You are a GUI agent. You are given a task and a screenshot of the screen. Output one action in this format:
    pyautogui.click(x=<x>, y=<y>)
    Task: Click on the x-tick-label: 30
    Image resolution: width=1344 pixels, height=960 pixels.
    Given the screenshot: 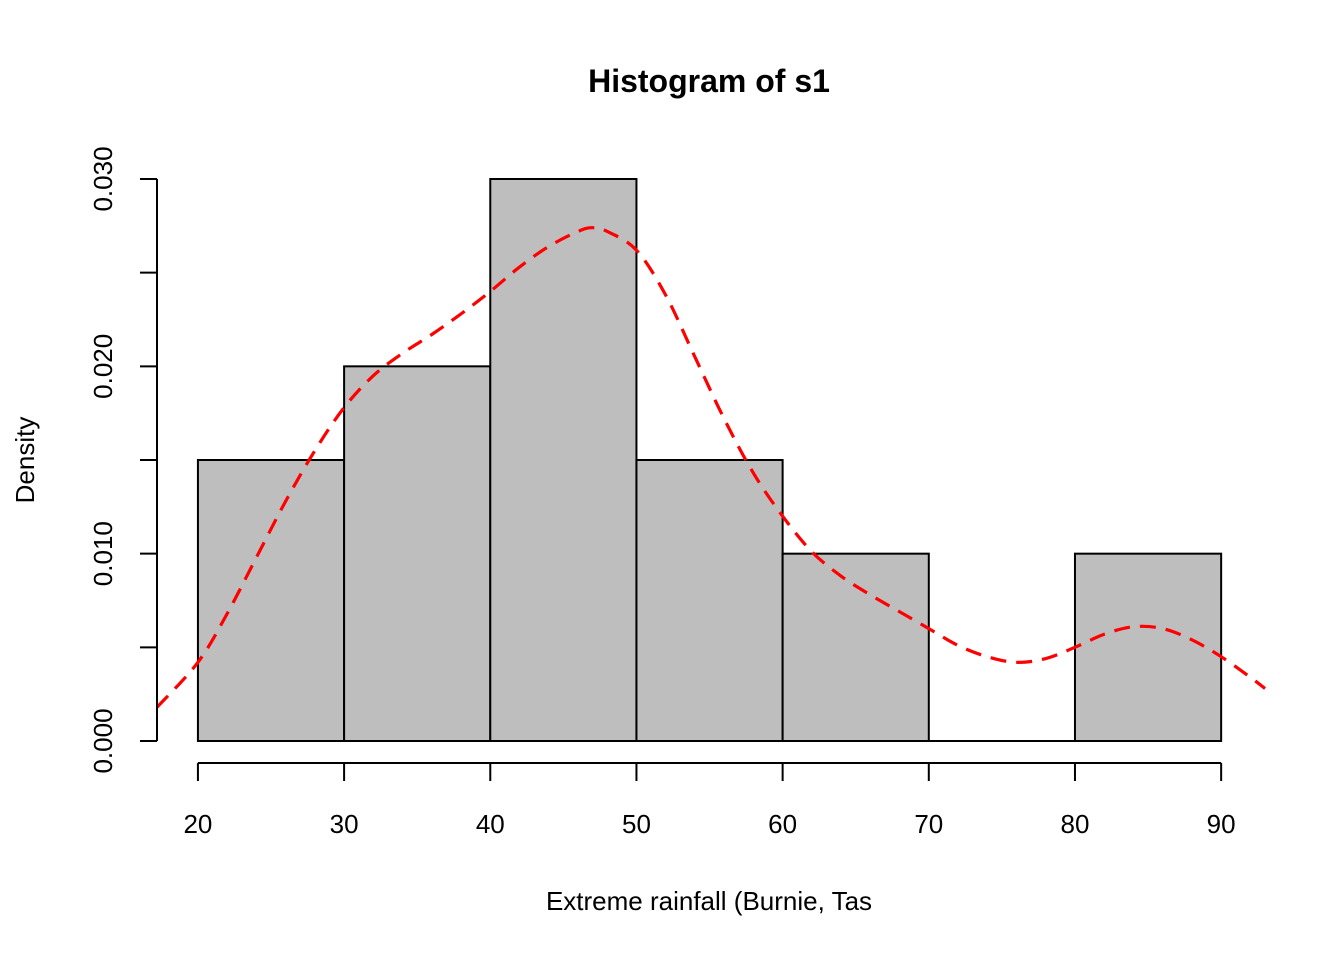 What is the action you would take?
    pyautogui.click(x=344, y=824)
    